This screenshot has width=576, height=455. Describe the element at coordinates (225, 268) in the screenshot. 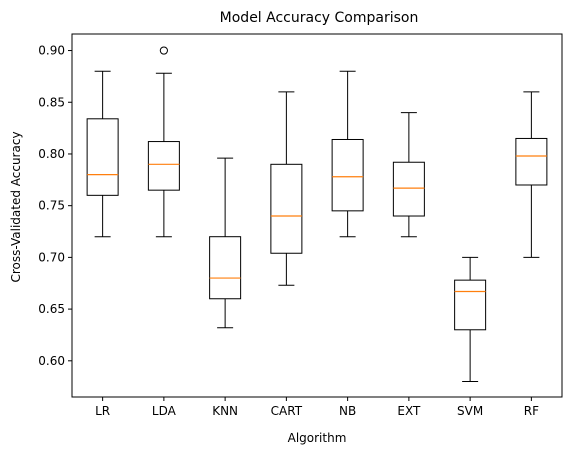

I see `box-knn` at that location.